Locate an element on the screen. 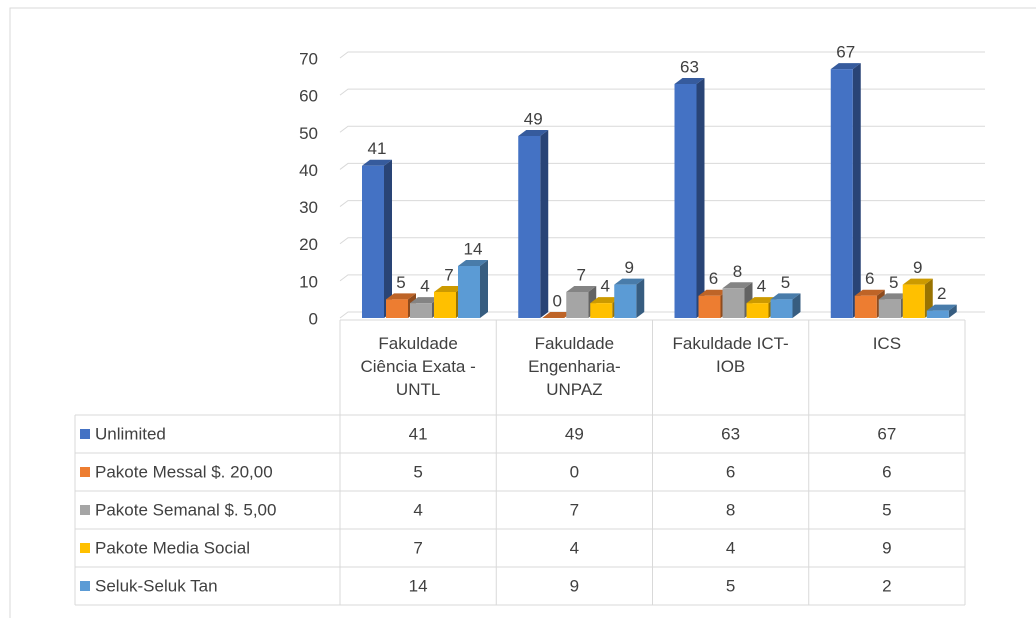  table-cell: 63 is located at coordinates (730, 433).